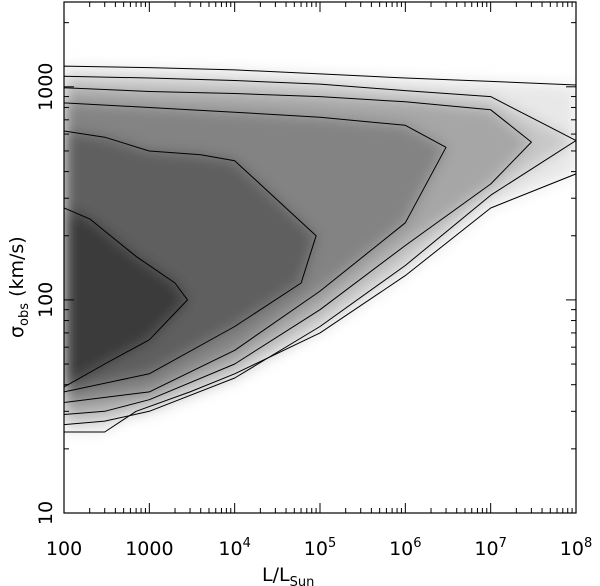  I want to click on x-tick-label: 107, so click(490, 548).